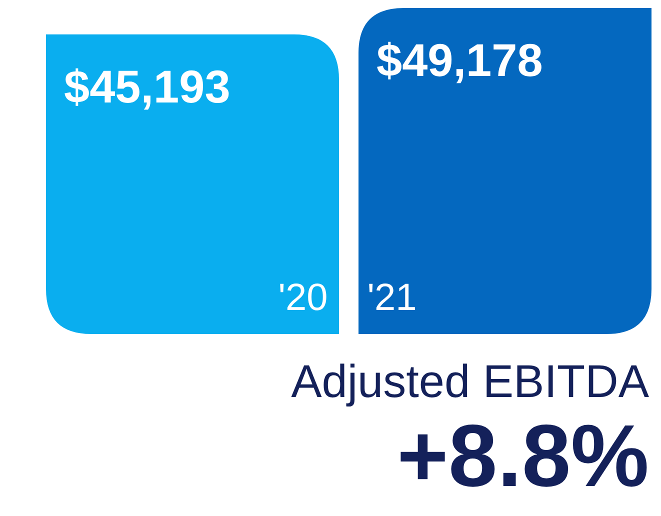  What do you see at coordinates (303, 298) in the screenshot?
I see `annotation: '20` at bounding box center [303, 298].